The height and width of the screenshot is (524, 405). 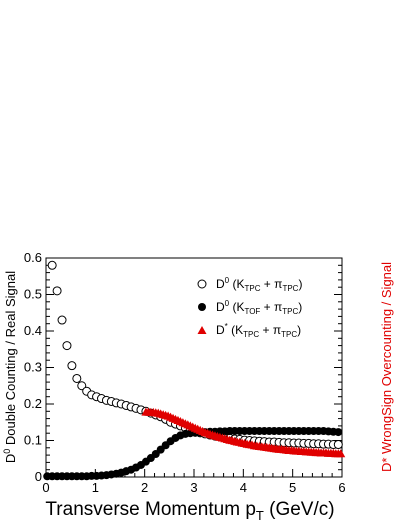 I want to click on x-tick-label: 2, so click(x=144, y=487).